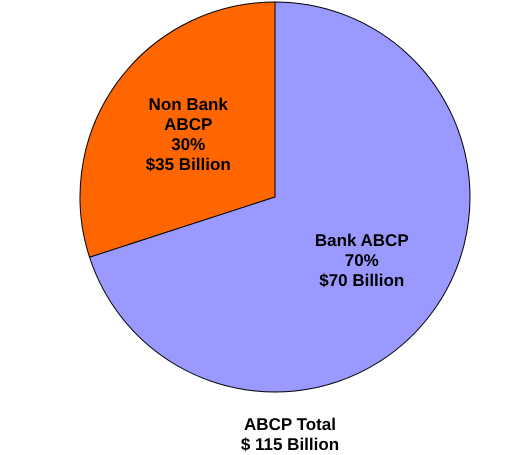 This screenshot has width=522, height=455. Describe the element at coordinates (361, 270) in the screenshot. I see `data-label: 70% $70 Billion` at that location.